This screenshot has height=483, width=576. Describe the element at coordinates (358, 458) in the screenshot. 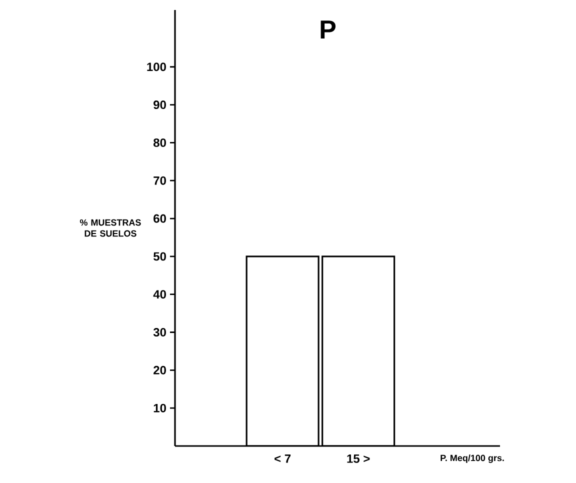

I see `x-tick-label: 15 >` at that location.